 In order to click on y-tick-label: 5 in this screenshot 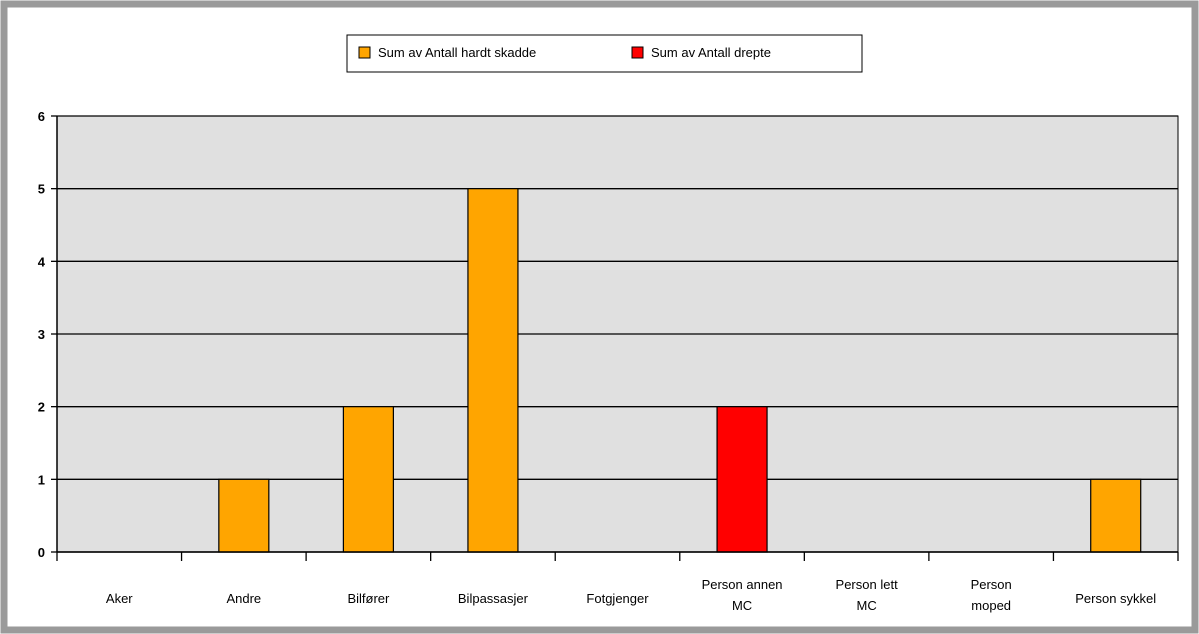, I will do `click(41, 189)`.